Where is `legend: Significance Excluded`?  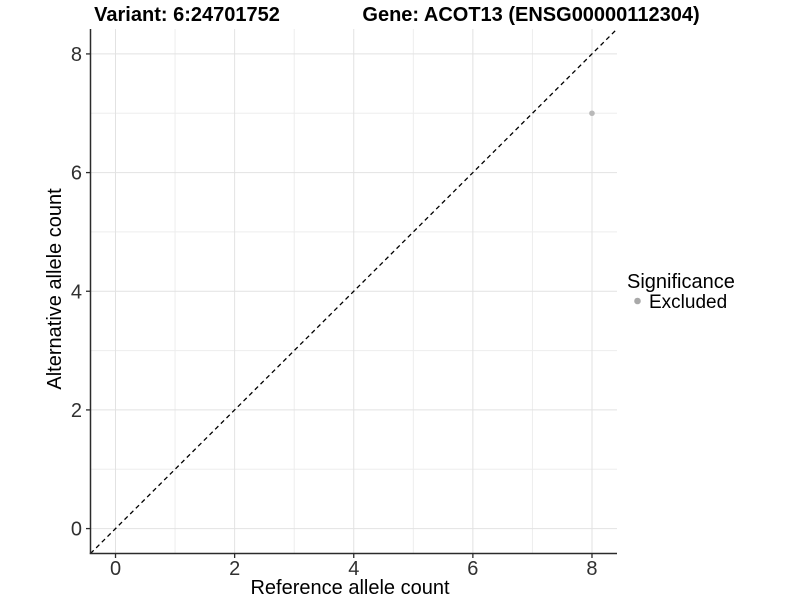 legend: Significance Excluded is located at coordinates (681, 292).